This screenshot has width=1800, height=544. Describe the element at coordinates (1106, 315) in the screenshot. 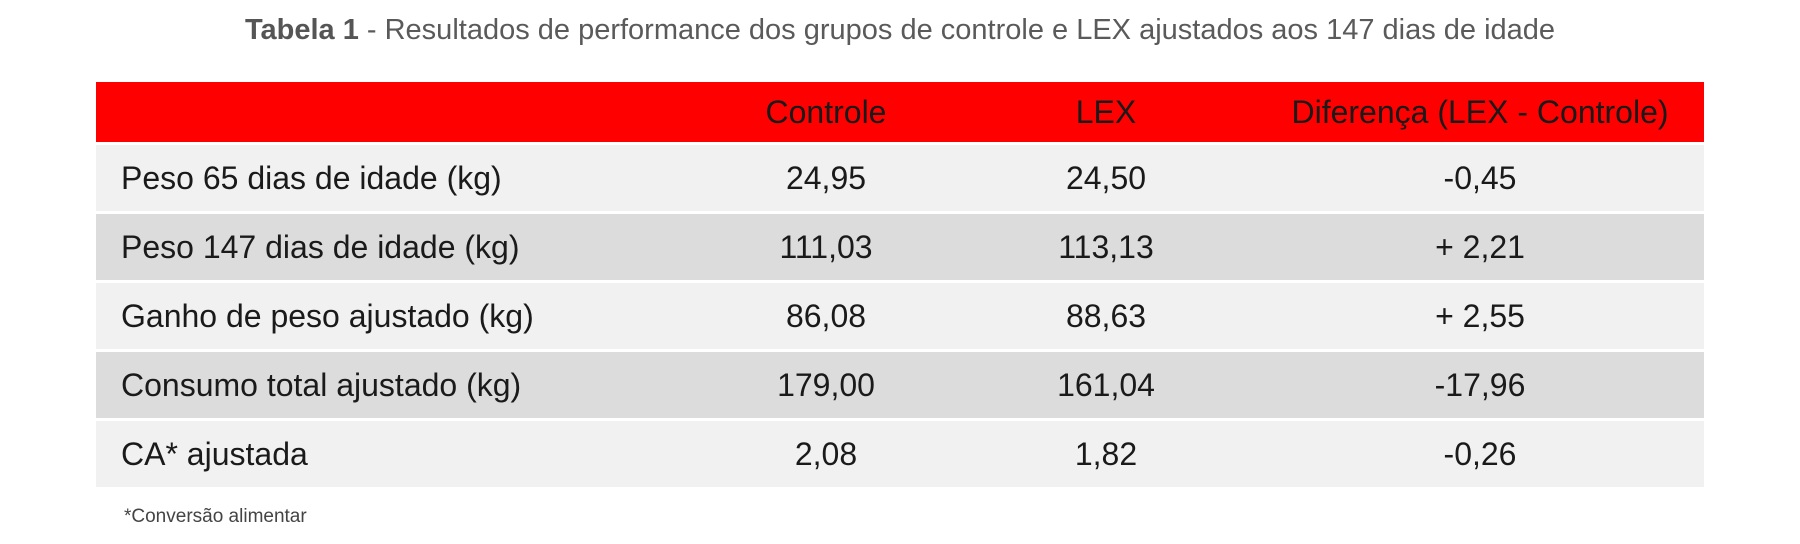

I see `lex-value: 88,63` at that location.